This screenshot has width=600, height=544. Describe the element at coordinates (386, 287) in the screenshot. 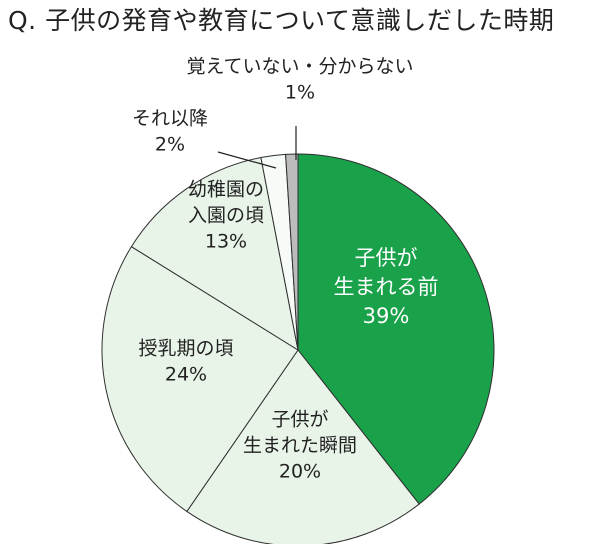

I see `slice-category-label: 生まれる前` at that location.